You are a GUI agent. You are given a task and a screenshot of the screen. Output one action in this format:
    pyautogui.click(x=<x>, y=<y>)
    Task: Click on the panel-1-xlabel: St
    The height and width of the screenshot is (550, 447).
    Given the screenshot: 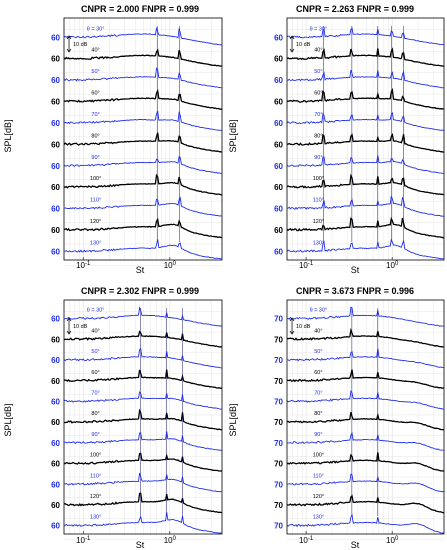 What is the action you would take?
    pyautogui.click(x=140, y=270)
    